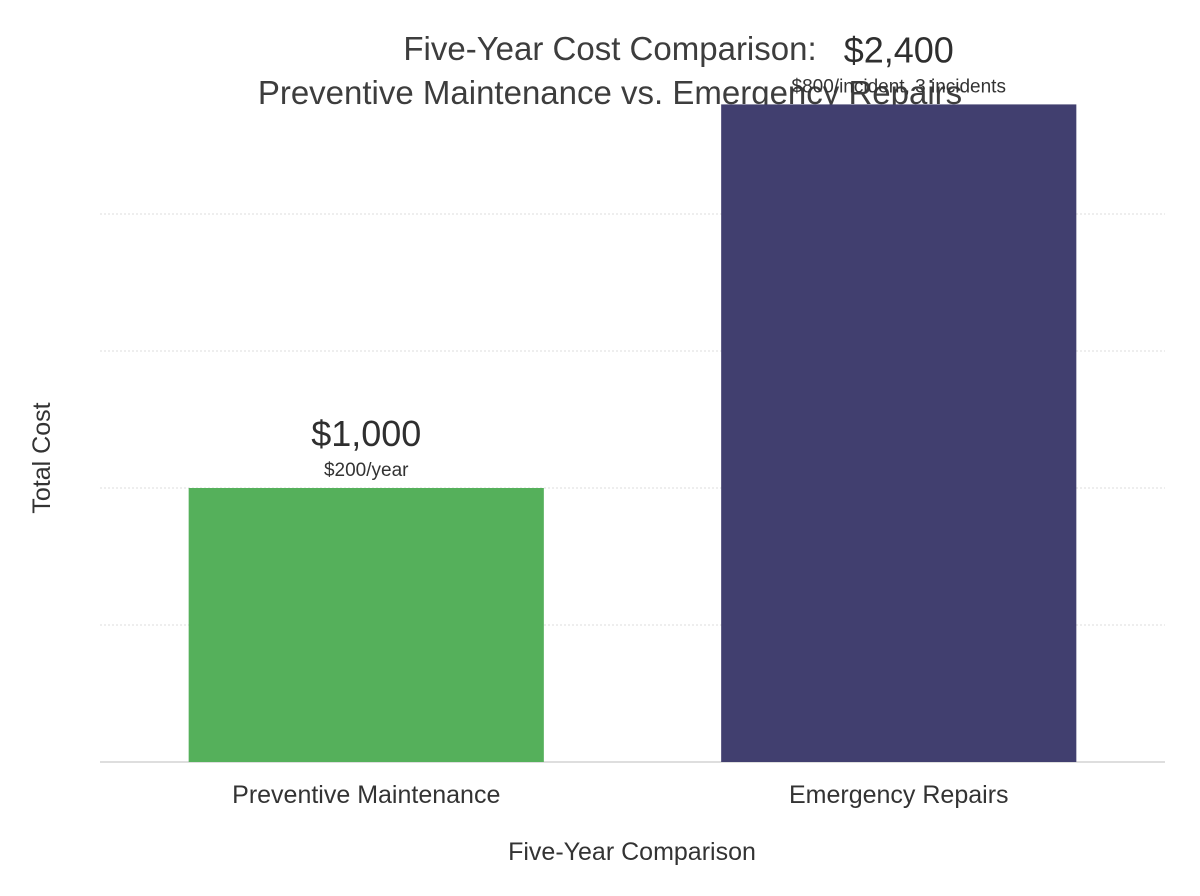  Describe the element at coordinates (899, 86) in the screenshot. I see `bar-sub-label: $800/incident, 3 incidents` at that location.